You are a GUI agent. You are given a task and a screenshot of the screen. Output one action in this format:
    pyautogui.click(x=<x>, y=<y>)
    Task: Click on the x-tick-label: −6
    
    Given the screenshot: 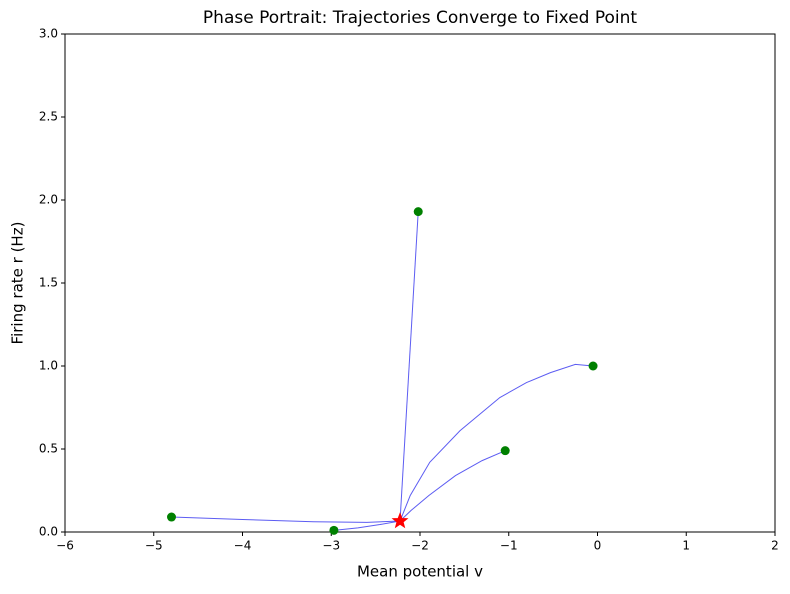 What is the action you would take?
    pyautogui.click(x=65, y=546)
    